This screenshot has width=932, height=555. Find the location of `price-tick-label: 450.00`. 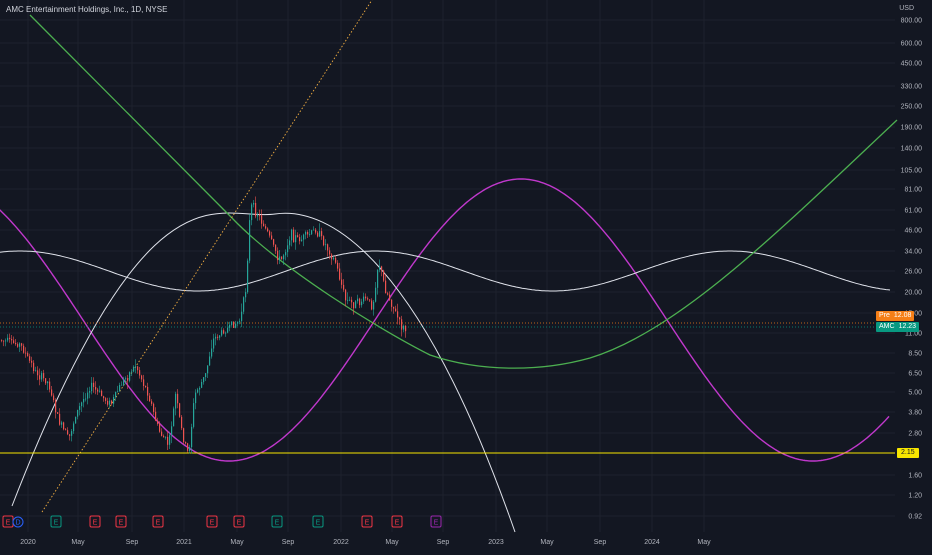

price-tick-label: 450.00 is located at coordinates (912, 64).